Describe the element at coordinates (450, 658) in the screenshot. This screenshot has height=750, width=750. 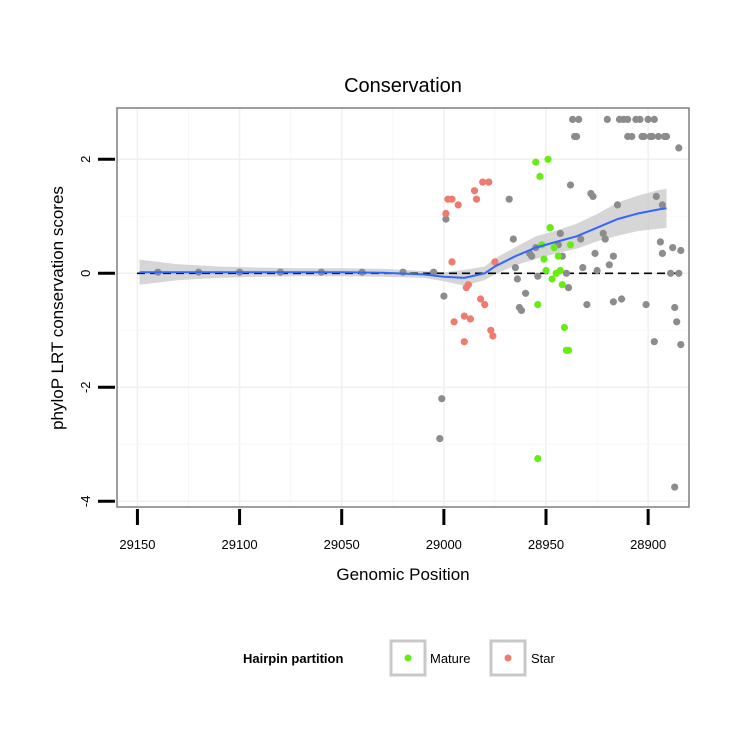
I see `legend-label-mature: Mature` at that location.